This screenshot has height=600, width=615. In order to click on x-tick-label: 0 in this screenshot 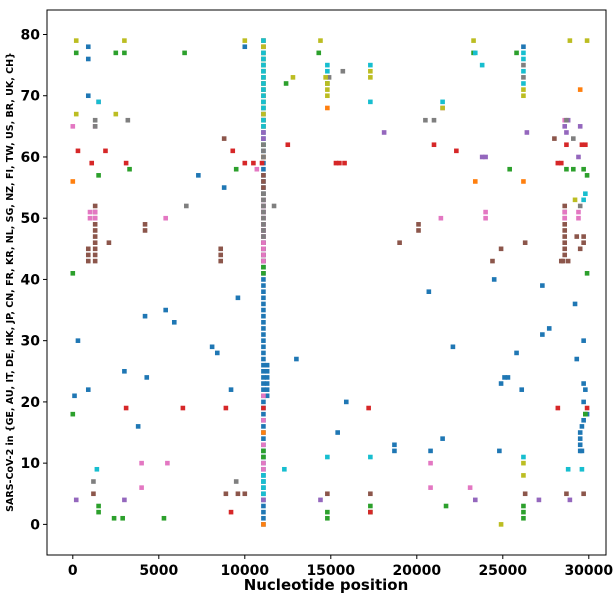, I will do `click(73, 571)`.